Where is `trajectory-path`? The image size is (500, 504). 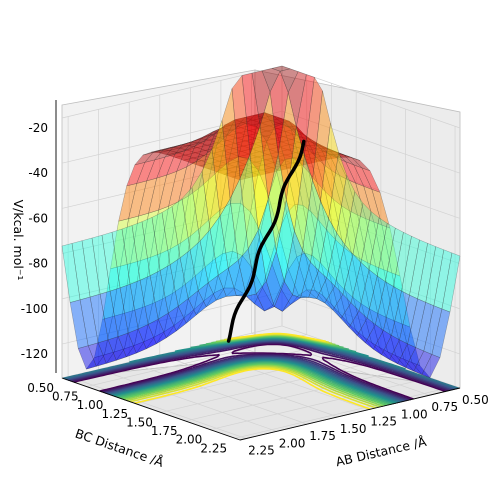
trajectory-path is located at coordinates (266, 241).